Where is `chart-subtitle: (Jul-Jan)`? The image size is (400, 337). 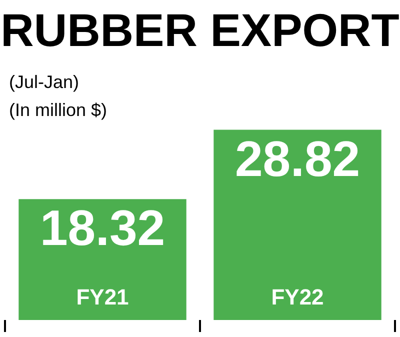
chart-subtitle: (Jul-Jan) is located at coordinates (44, 82).